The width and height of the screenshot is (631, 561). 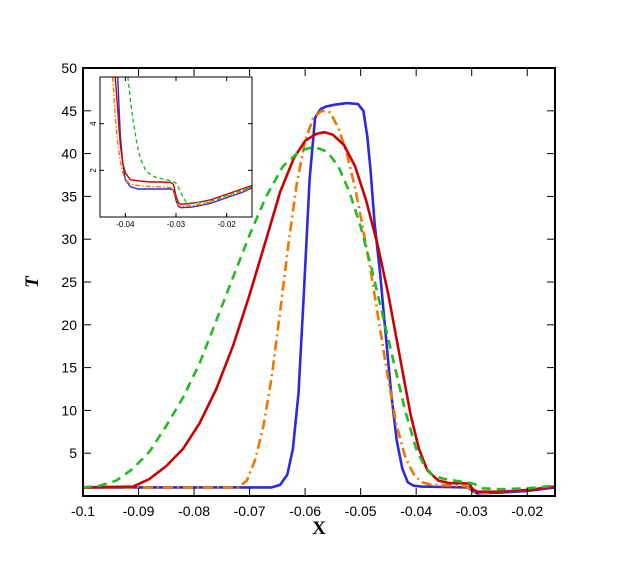 I want to click on main-x-tick-label: -0.02, so click(x=527, y=511).